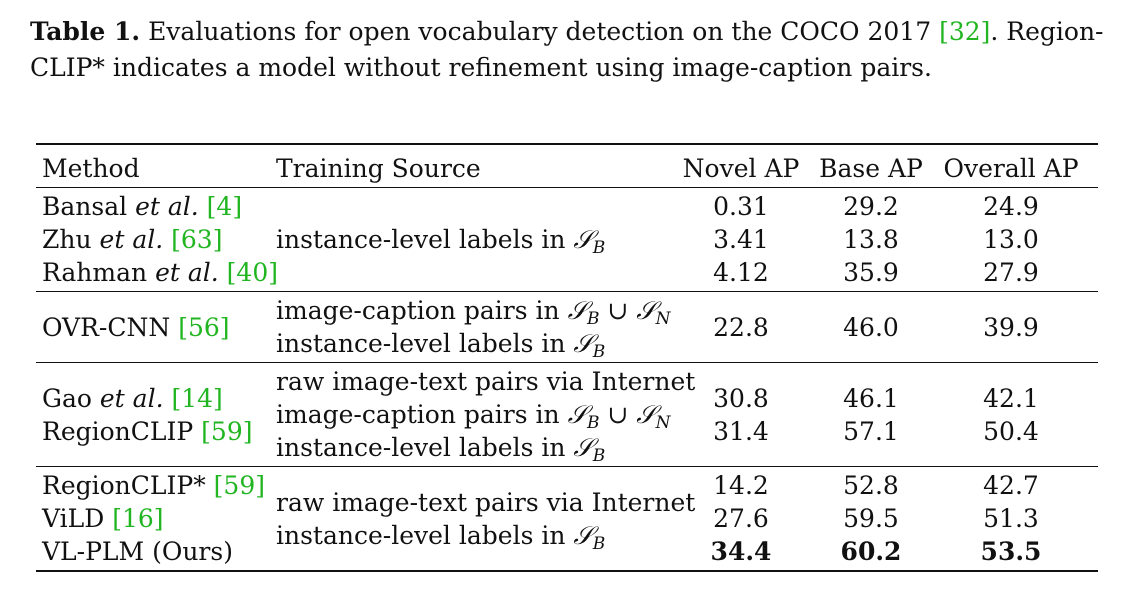 This screenshot has width=1136, height=592. I want to click on method-name: RegionCLIP, so click(122, 431).